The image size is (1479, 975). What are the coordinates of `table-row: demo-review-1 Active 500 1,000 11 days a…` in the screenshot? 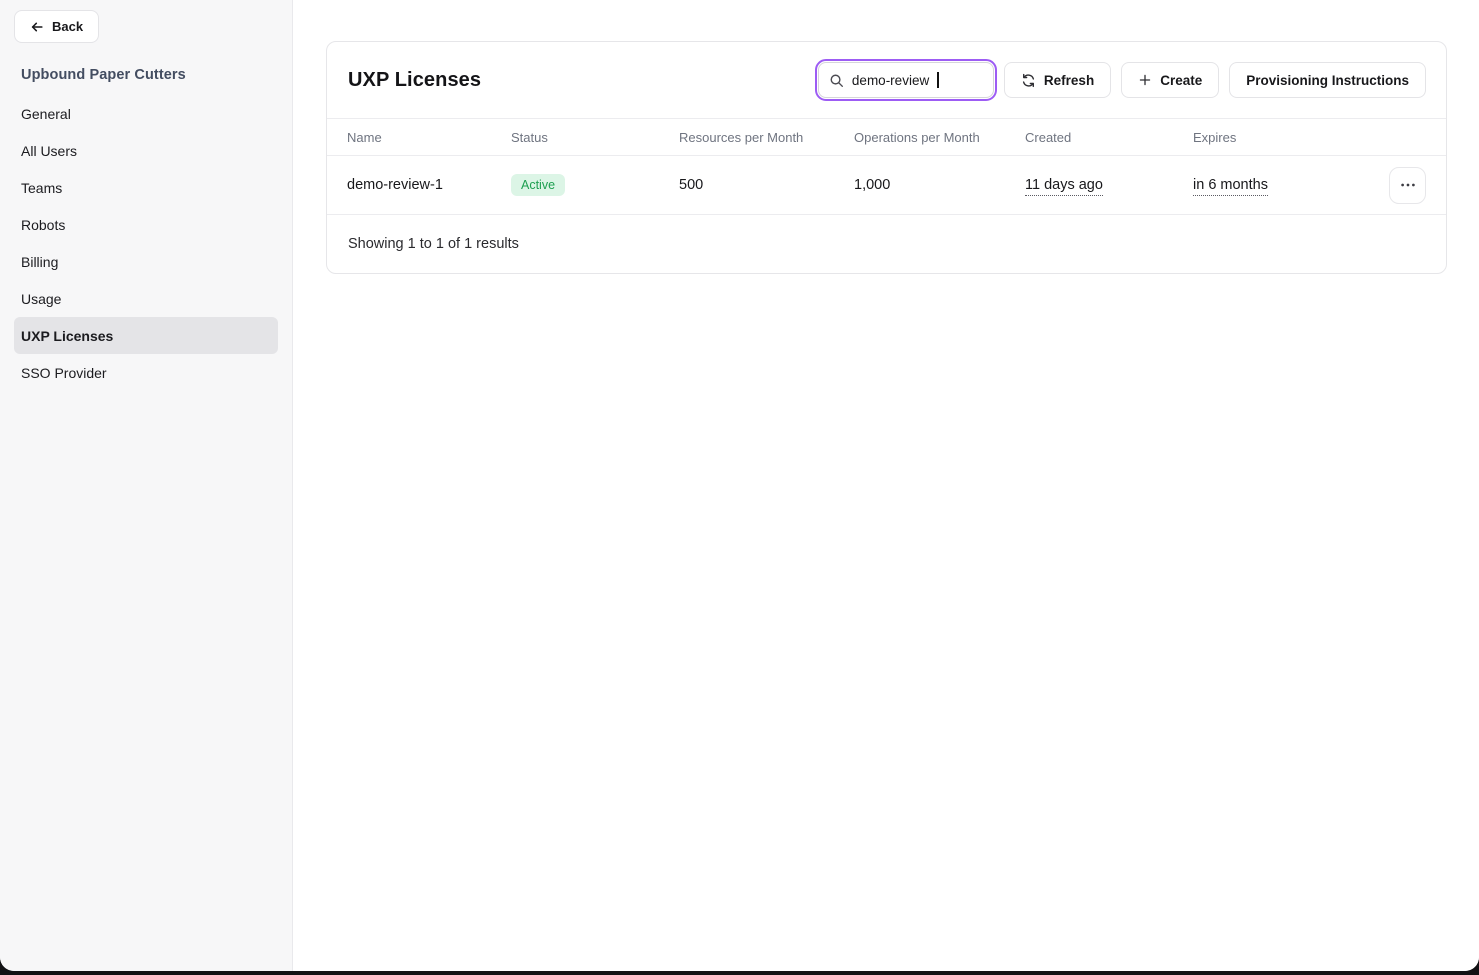 It's located at (886, 185).